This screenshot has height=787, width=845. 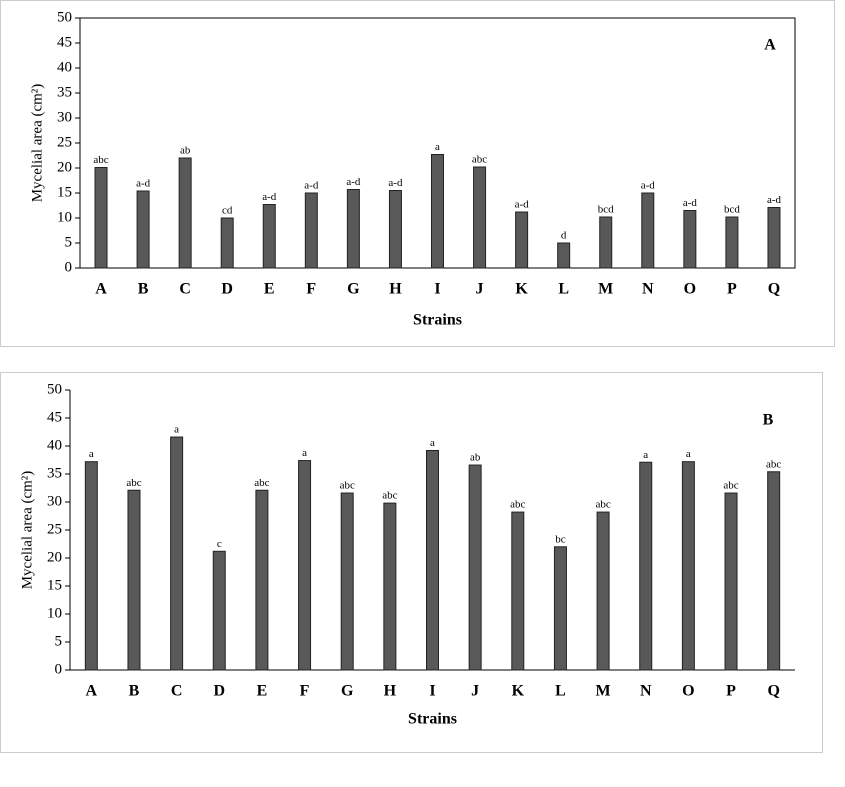 What do you see at coordinates (437, 320) in the screenshot?
I see `x-axis-label: Strains` at bounding box center [437, 320].